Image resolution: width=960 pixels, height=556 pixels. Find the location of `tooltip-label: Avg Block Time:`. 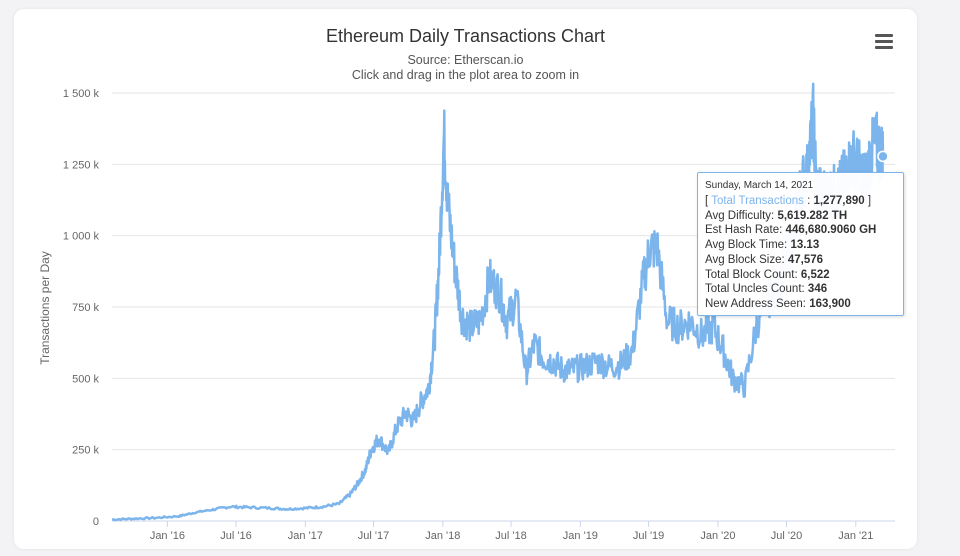

tooltip-label: Avg Block Time: is located at coordinates (748, 245).